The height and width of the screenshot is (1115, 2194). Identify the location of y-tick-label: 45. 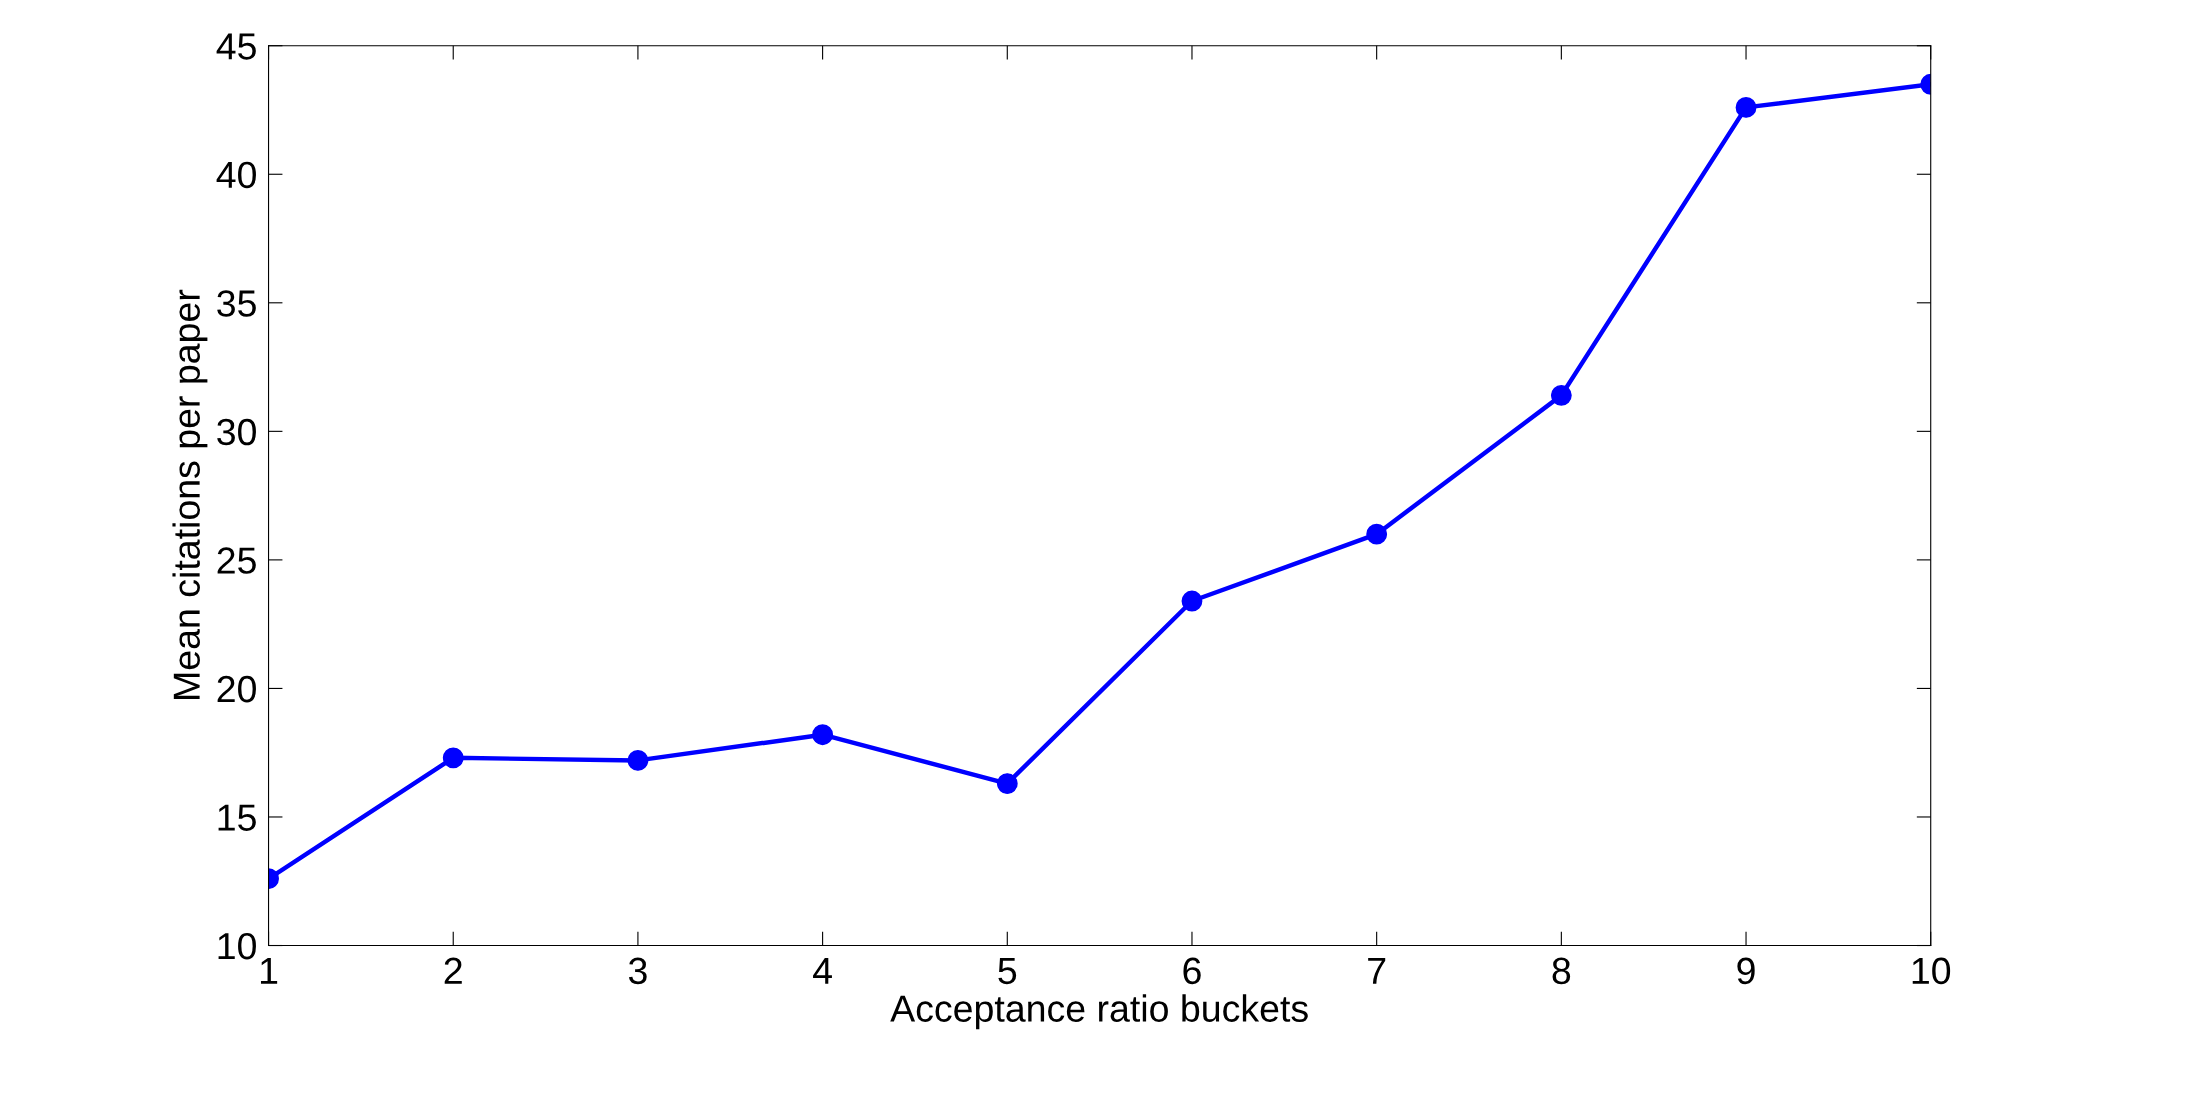
(236, 46).